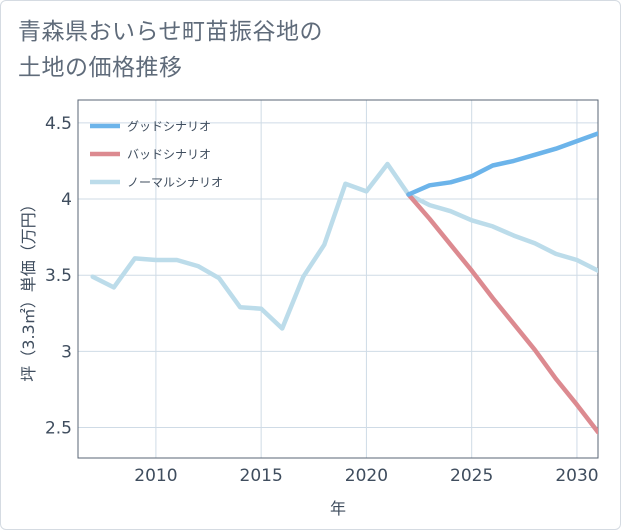 This screenshot has width=621, height=530. I want to click on series-line-bad, so click(502, 313).